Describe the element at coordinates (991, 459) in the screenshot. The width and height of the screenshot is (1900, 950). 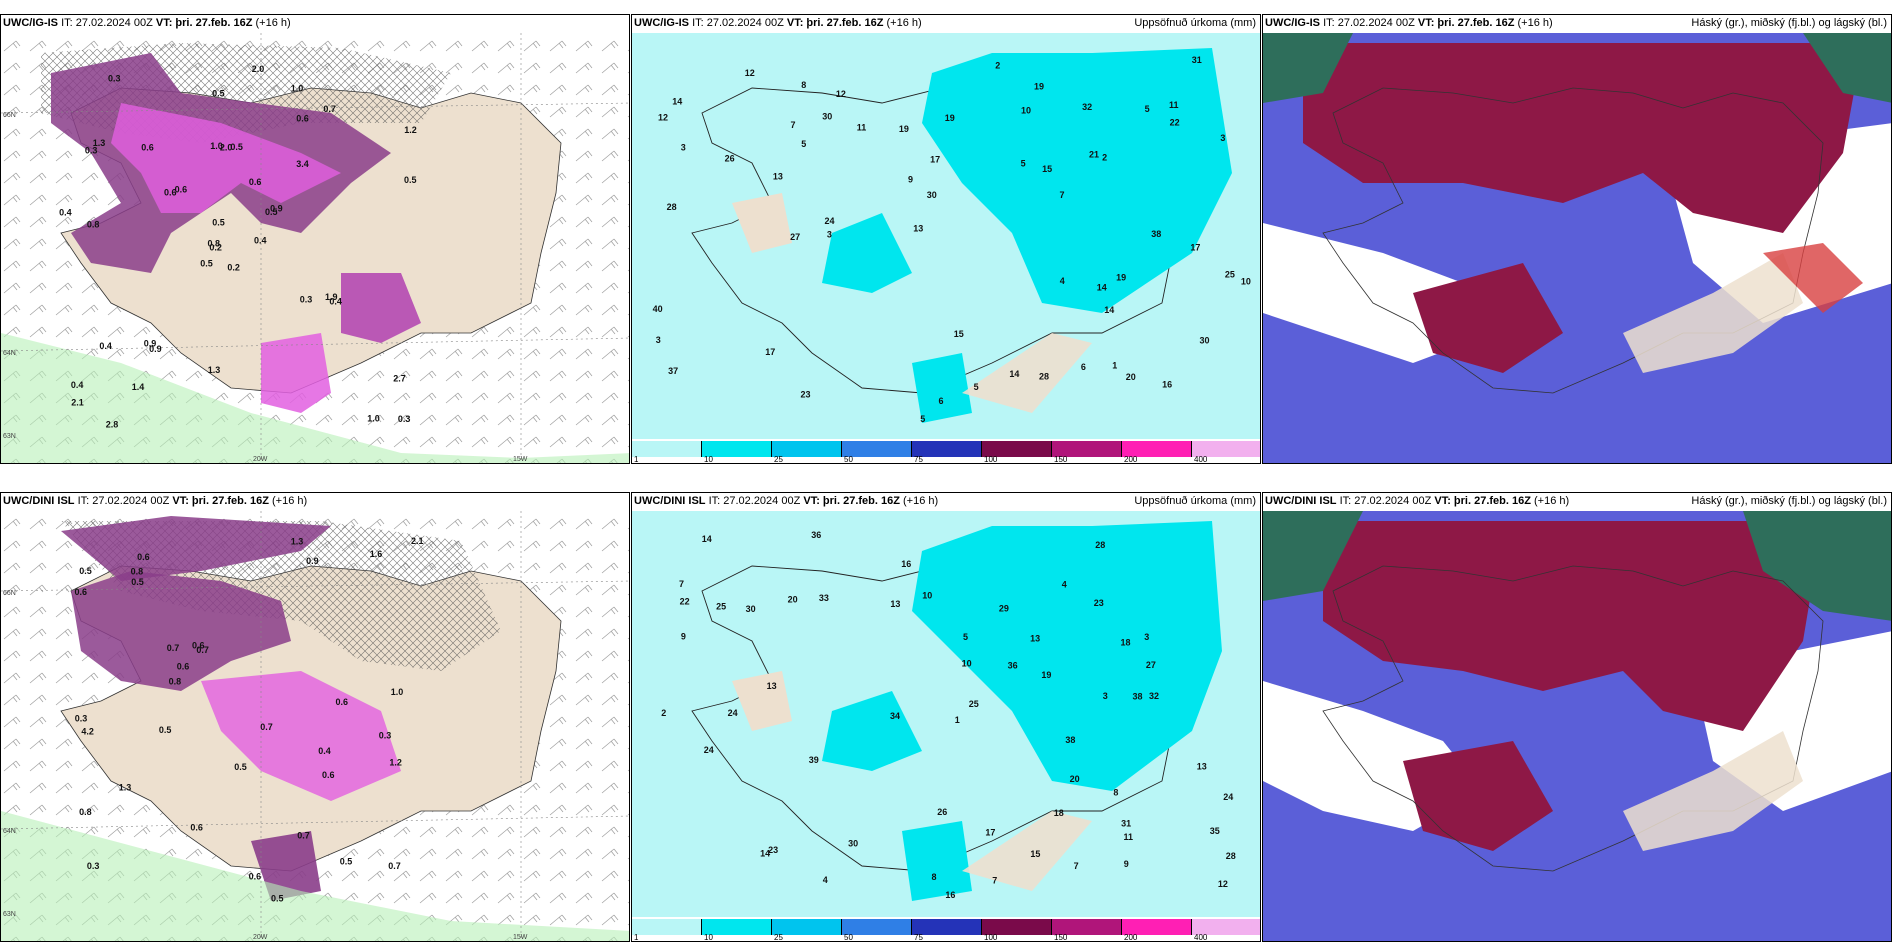
I see `legend-tick: 100` at that location.